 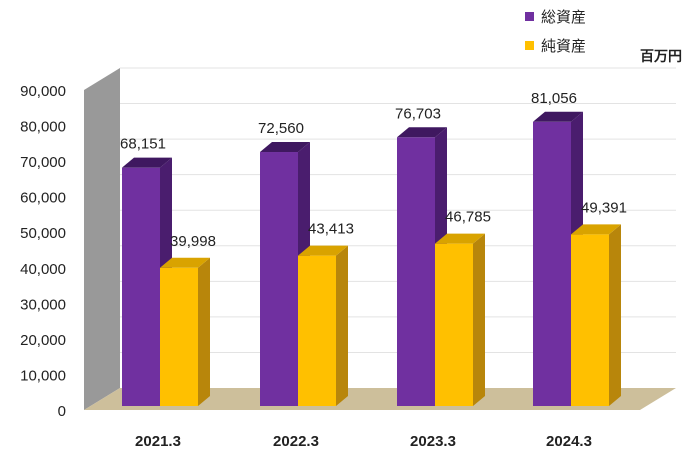 What do you see at coordinates (158, 441) in the screenshot?
I see `x-category-label: 2021.3` at bounding box center [158, 441].